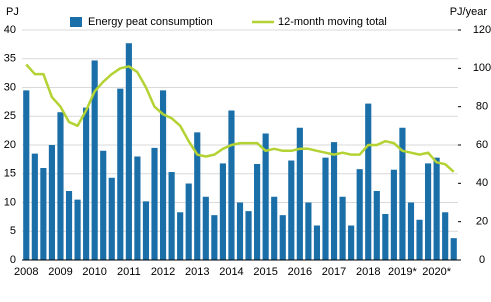 This screenshot has width=491, height=302. I want to click on x-tick-label: 2009, so click(60, 272).